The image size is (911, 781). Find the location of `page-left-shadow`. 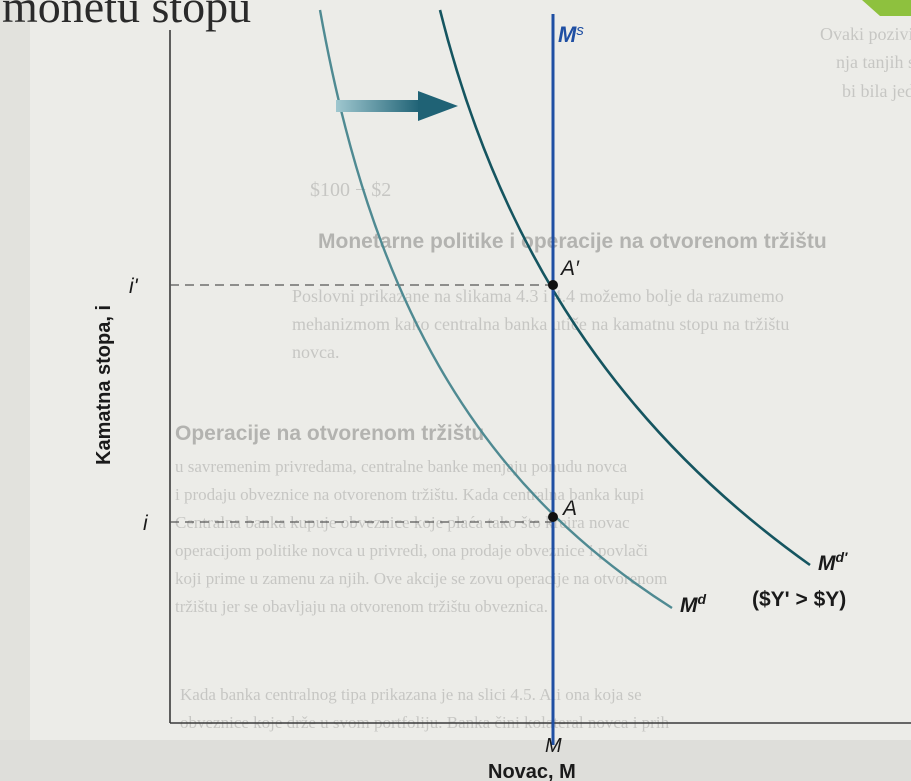

page-left-shadow is located at coordinates (15, 390).